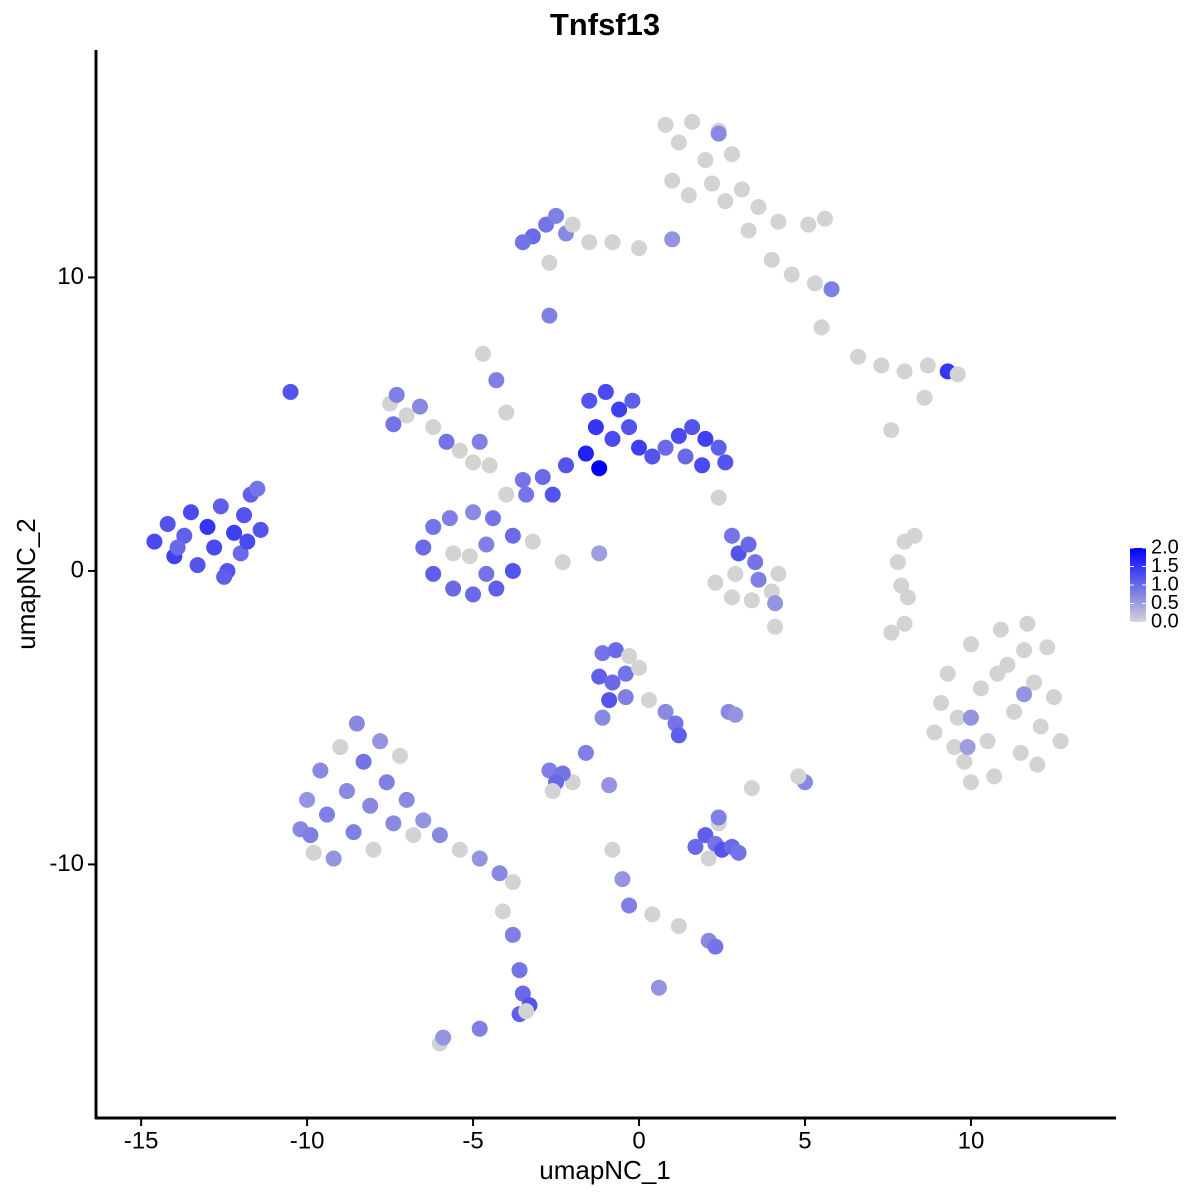  Describe the element at coordinates (141, 1140) in the screenshot. I see `x-tick-label: -15` at that location.